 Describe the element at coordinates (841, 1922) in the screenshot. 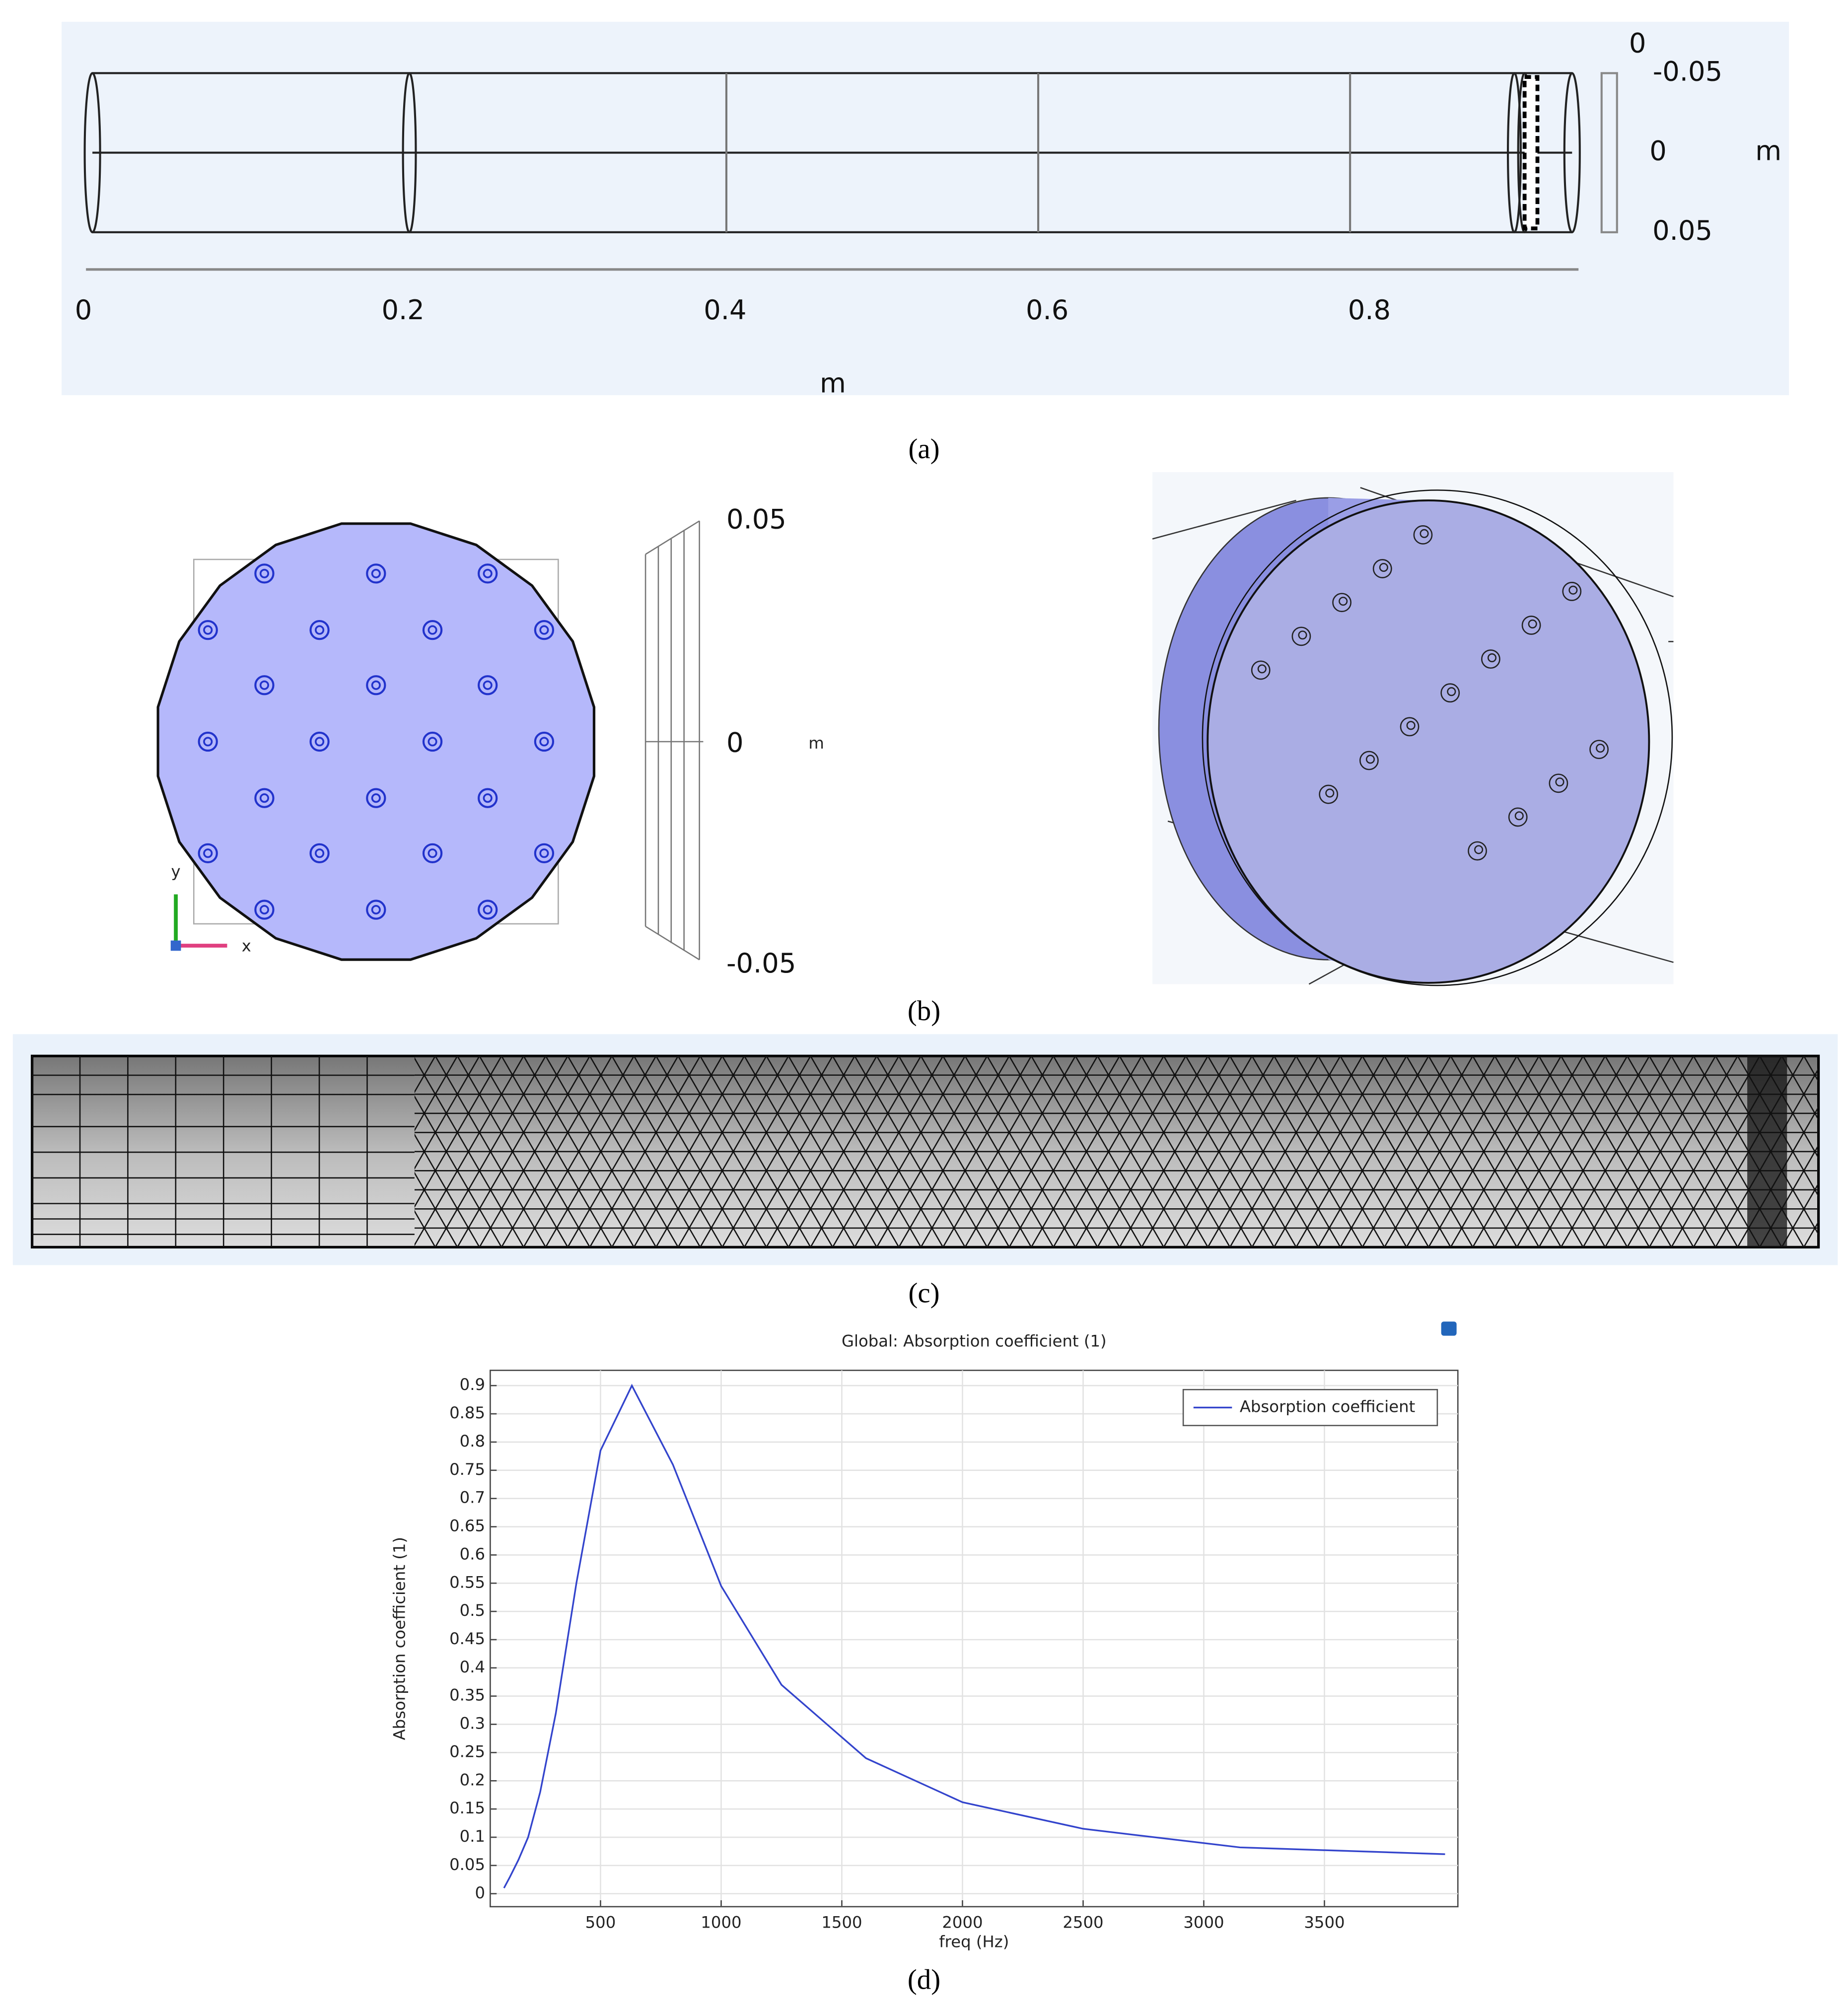

I see `x-tick-label: 1500` at that location.